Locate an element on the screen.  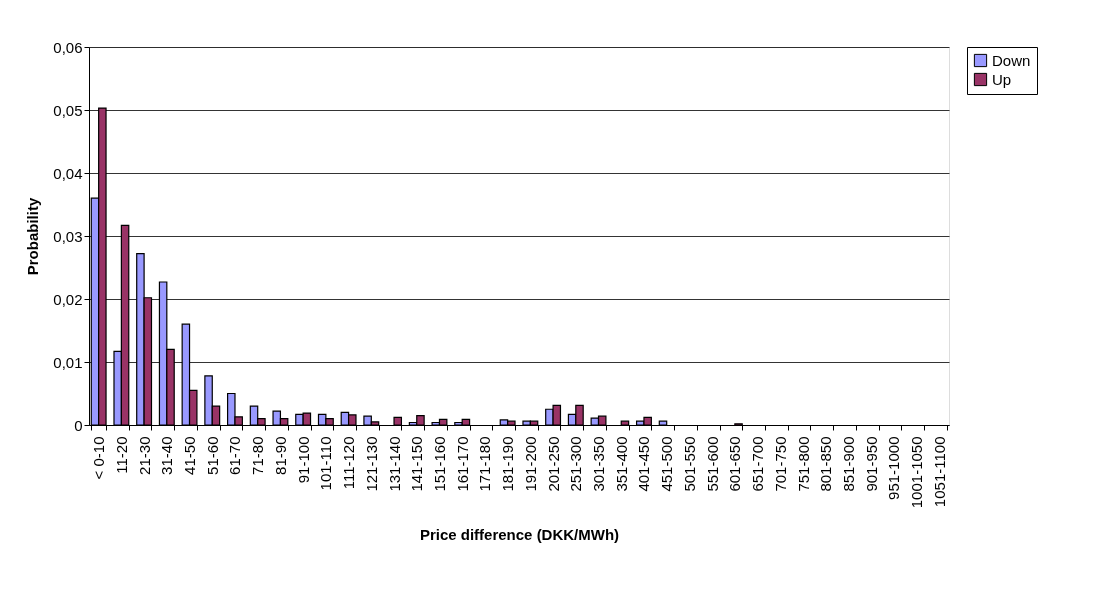
y-tick-label: 0 is located at coordinates (78, 425).